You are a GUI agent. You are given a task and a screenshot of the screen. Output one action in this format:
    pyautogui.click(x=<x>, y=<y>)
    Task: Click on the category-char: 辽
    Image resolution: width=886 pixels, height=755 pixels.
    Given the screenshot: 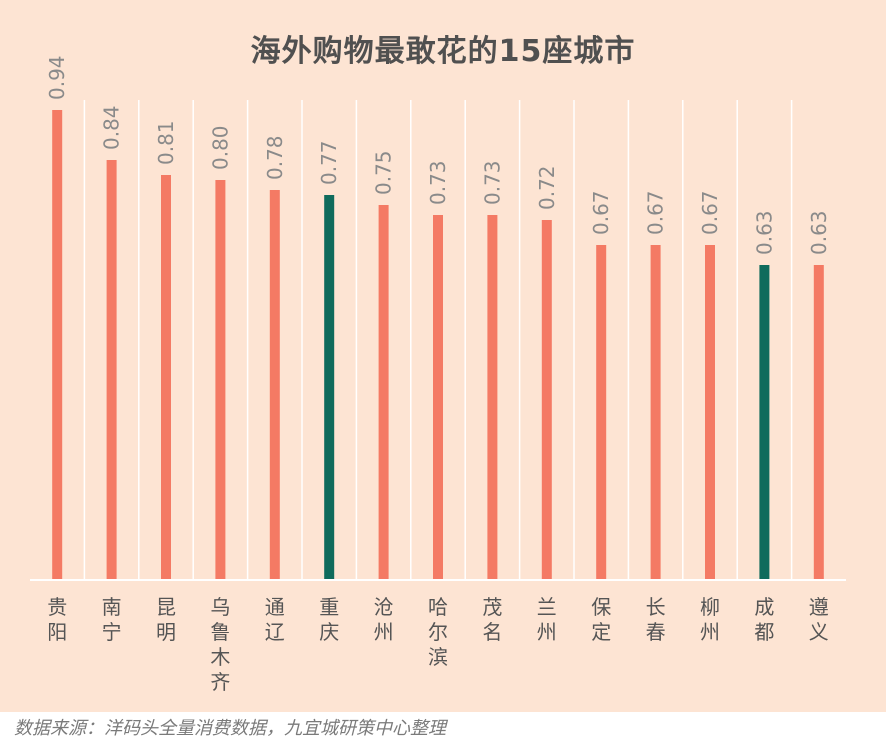 What is the action you would take?
    pyautogui.click(x=275, y=632)
    